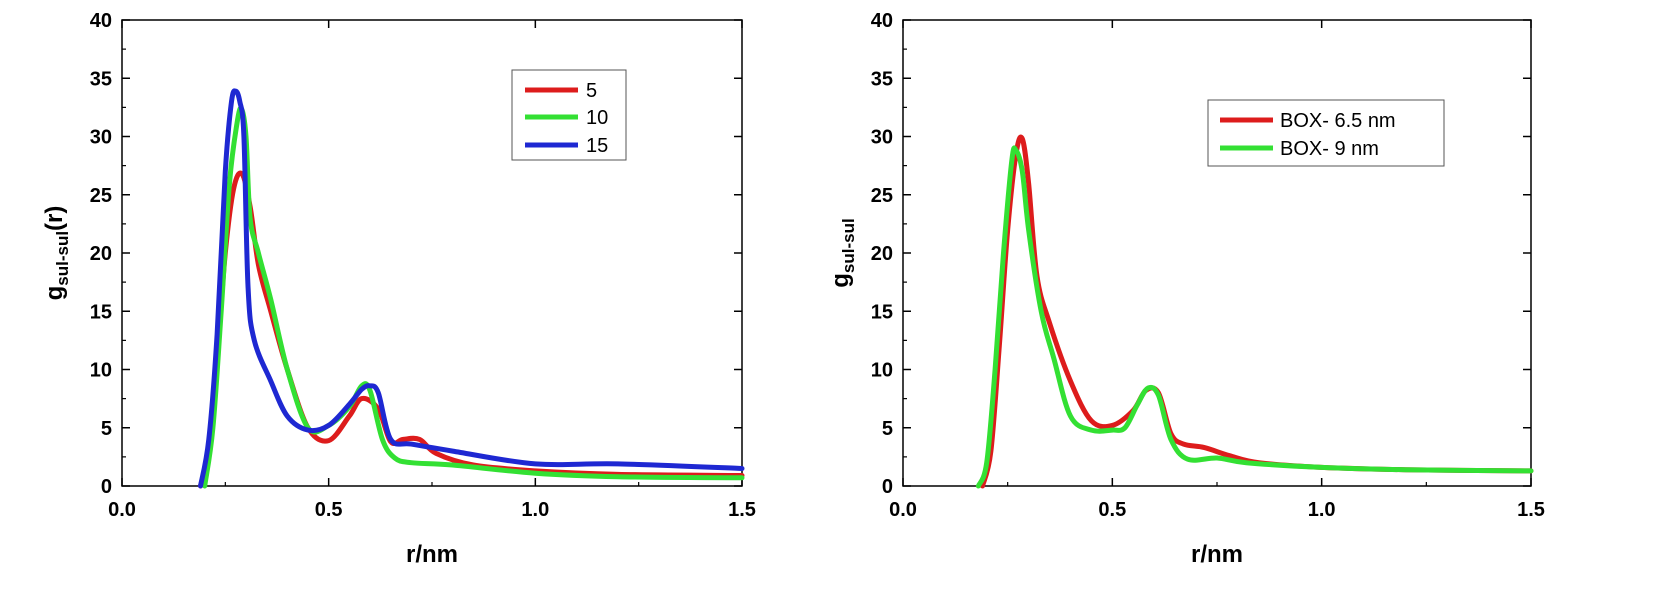 The image size is (1665, 613). Describe the element at coordinates (591, 91) in the screenshot. I see `legend-label-5: 5` at that location.